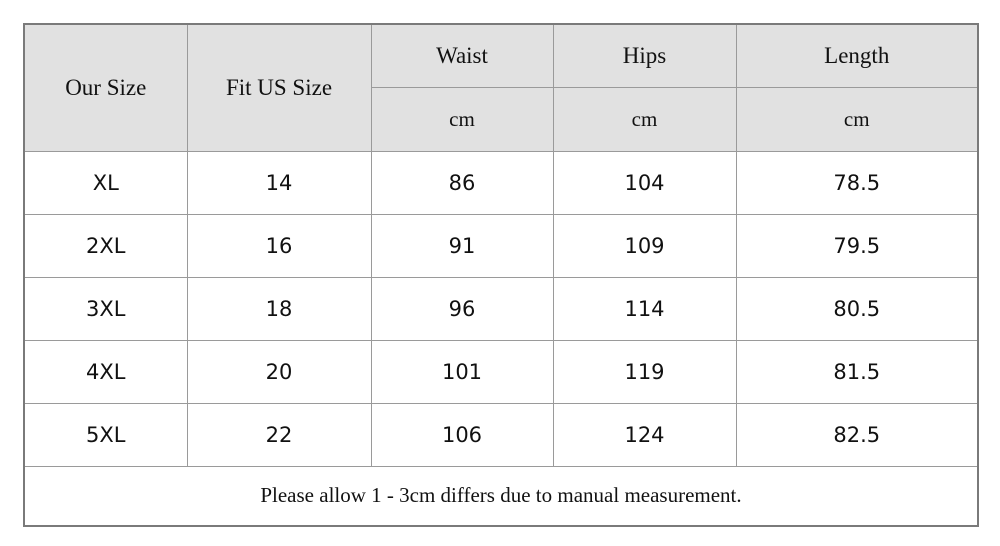 The height and width of the screenshot is (546, 1000). I want to click on data-cell: 14, so click(279, 182).